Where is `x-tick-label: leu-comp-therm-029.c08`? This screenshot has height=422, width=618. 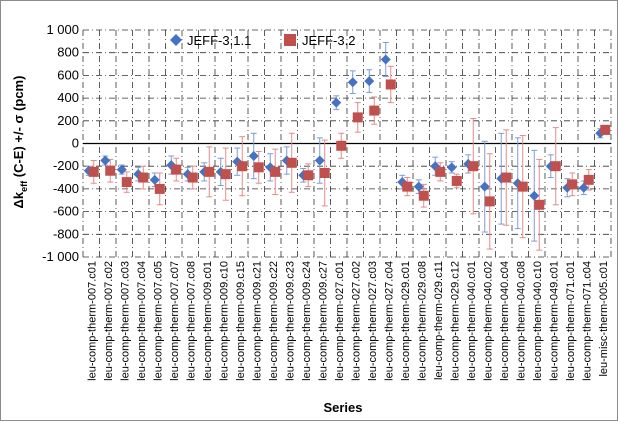 x-tick-label: leu-comp-therm-029.c08 is located at coordinates (422, 321).